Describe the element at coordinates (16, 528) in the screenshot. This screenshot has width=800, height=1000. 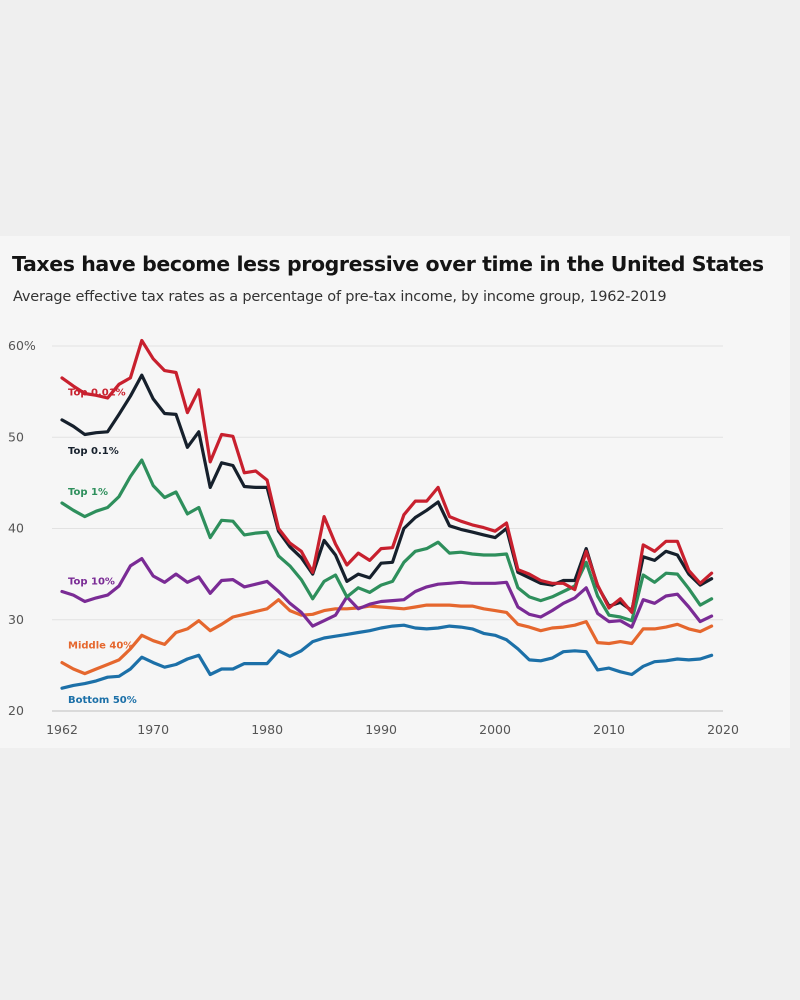
I see `y-tick-label-40: 40` at that location.